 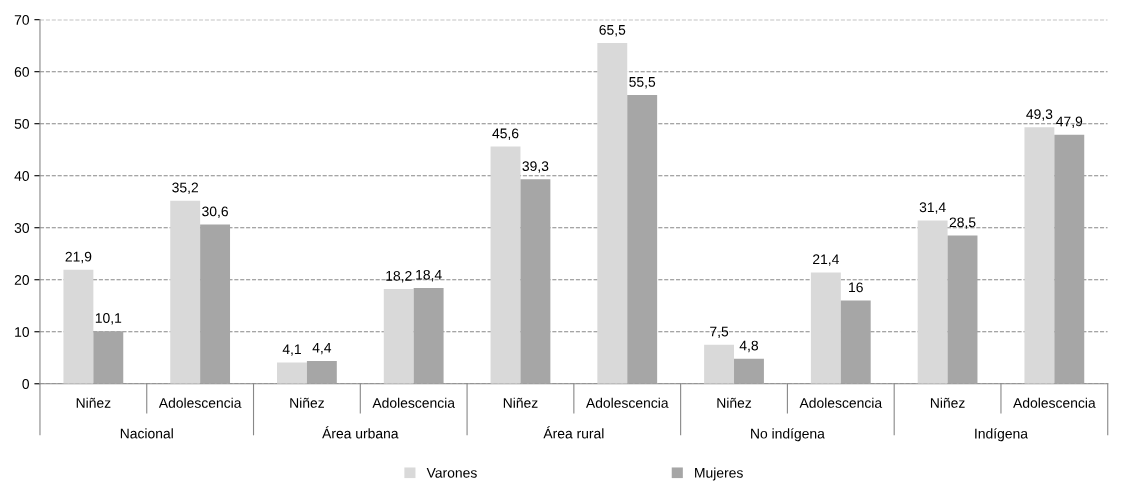 I want to click on data-label: 45,6, so click(x=505, y=134).